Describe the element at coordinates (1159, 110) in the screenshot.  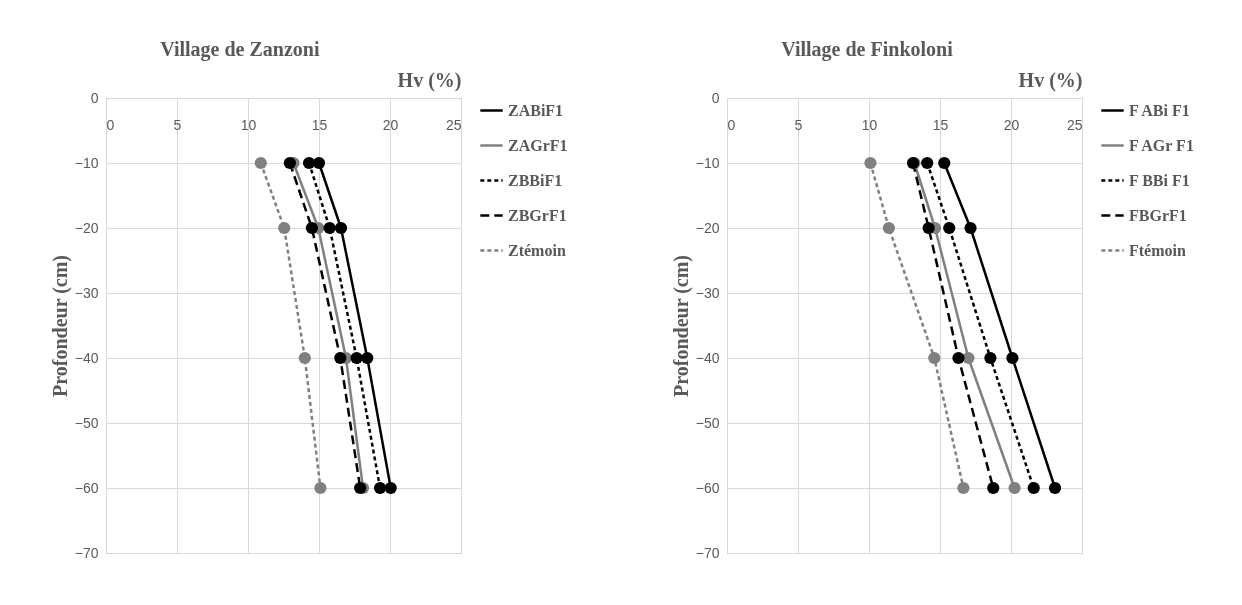
I see `legend-label: F ABi F1` at that location.